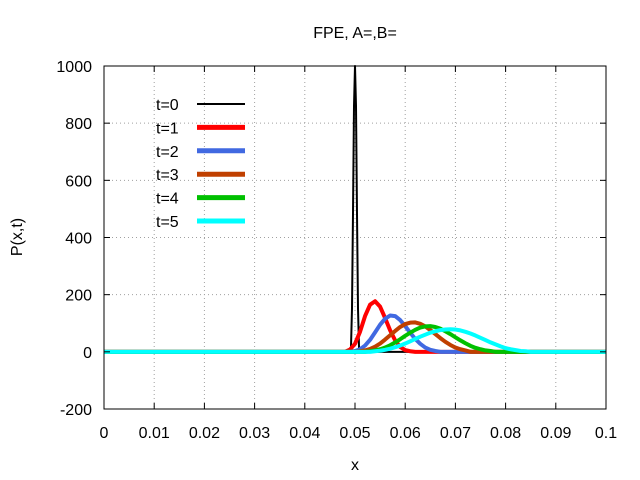 The width and height of the screenshot is (640, 480). Describe the element at coordinates (254, 433) in the screenshot. I see `x-tick-label: 0.03` at that location.